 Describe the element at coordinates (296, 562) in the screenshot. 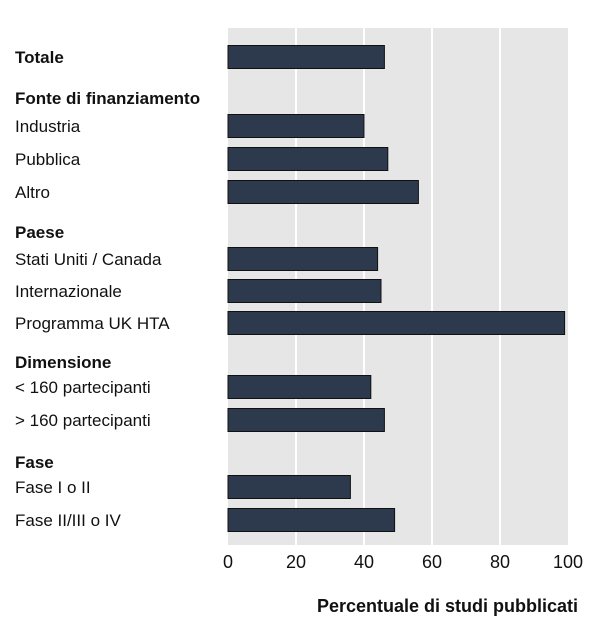

I see `x-tick-label: 20` at that location.